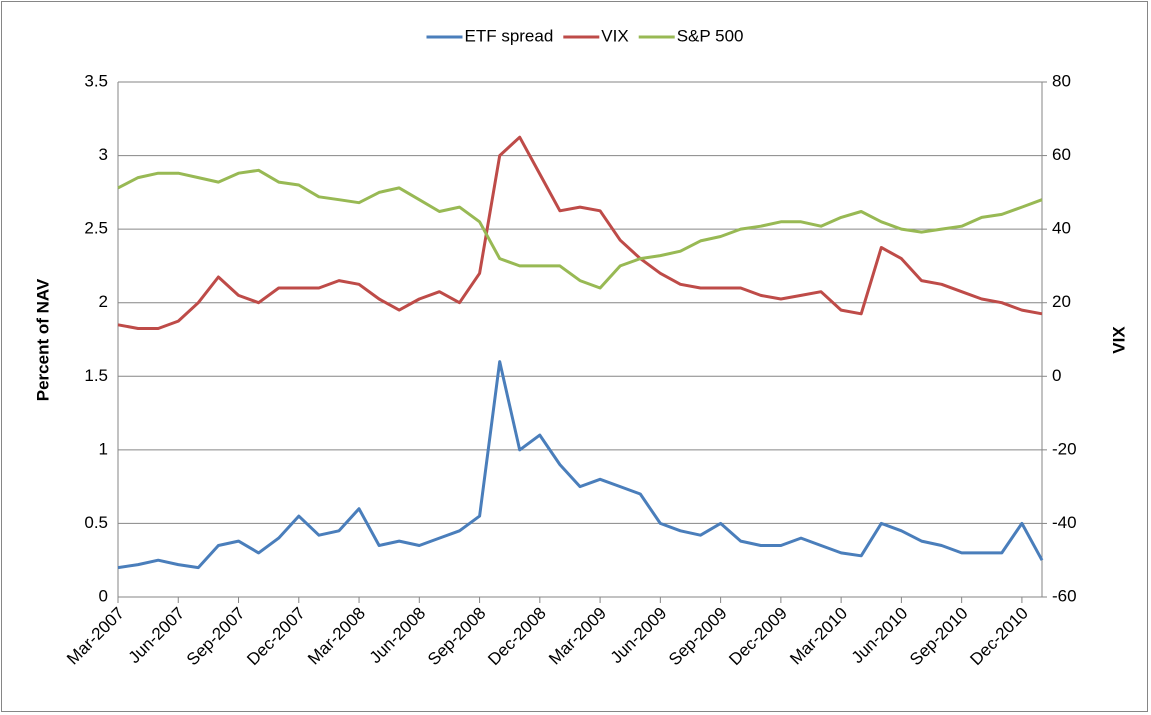  Describe the element at coordinates (614, 35) in the screenshot. I see `legend-label: VIX` at that location.